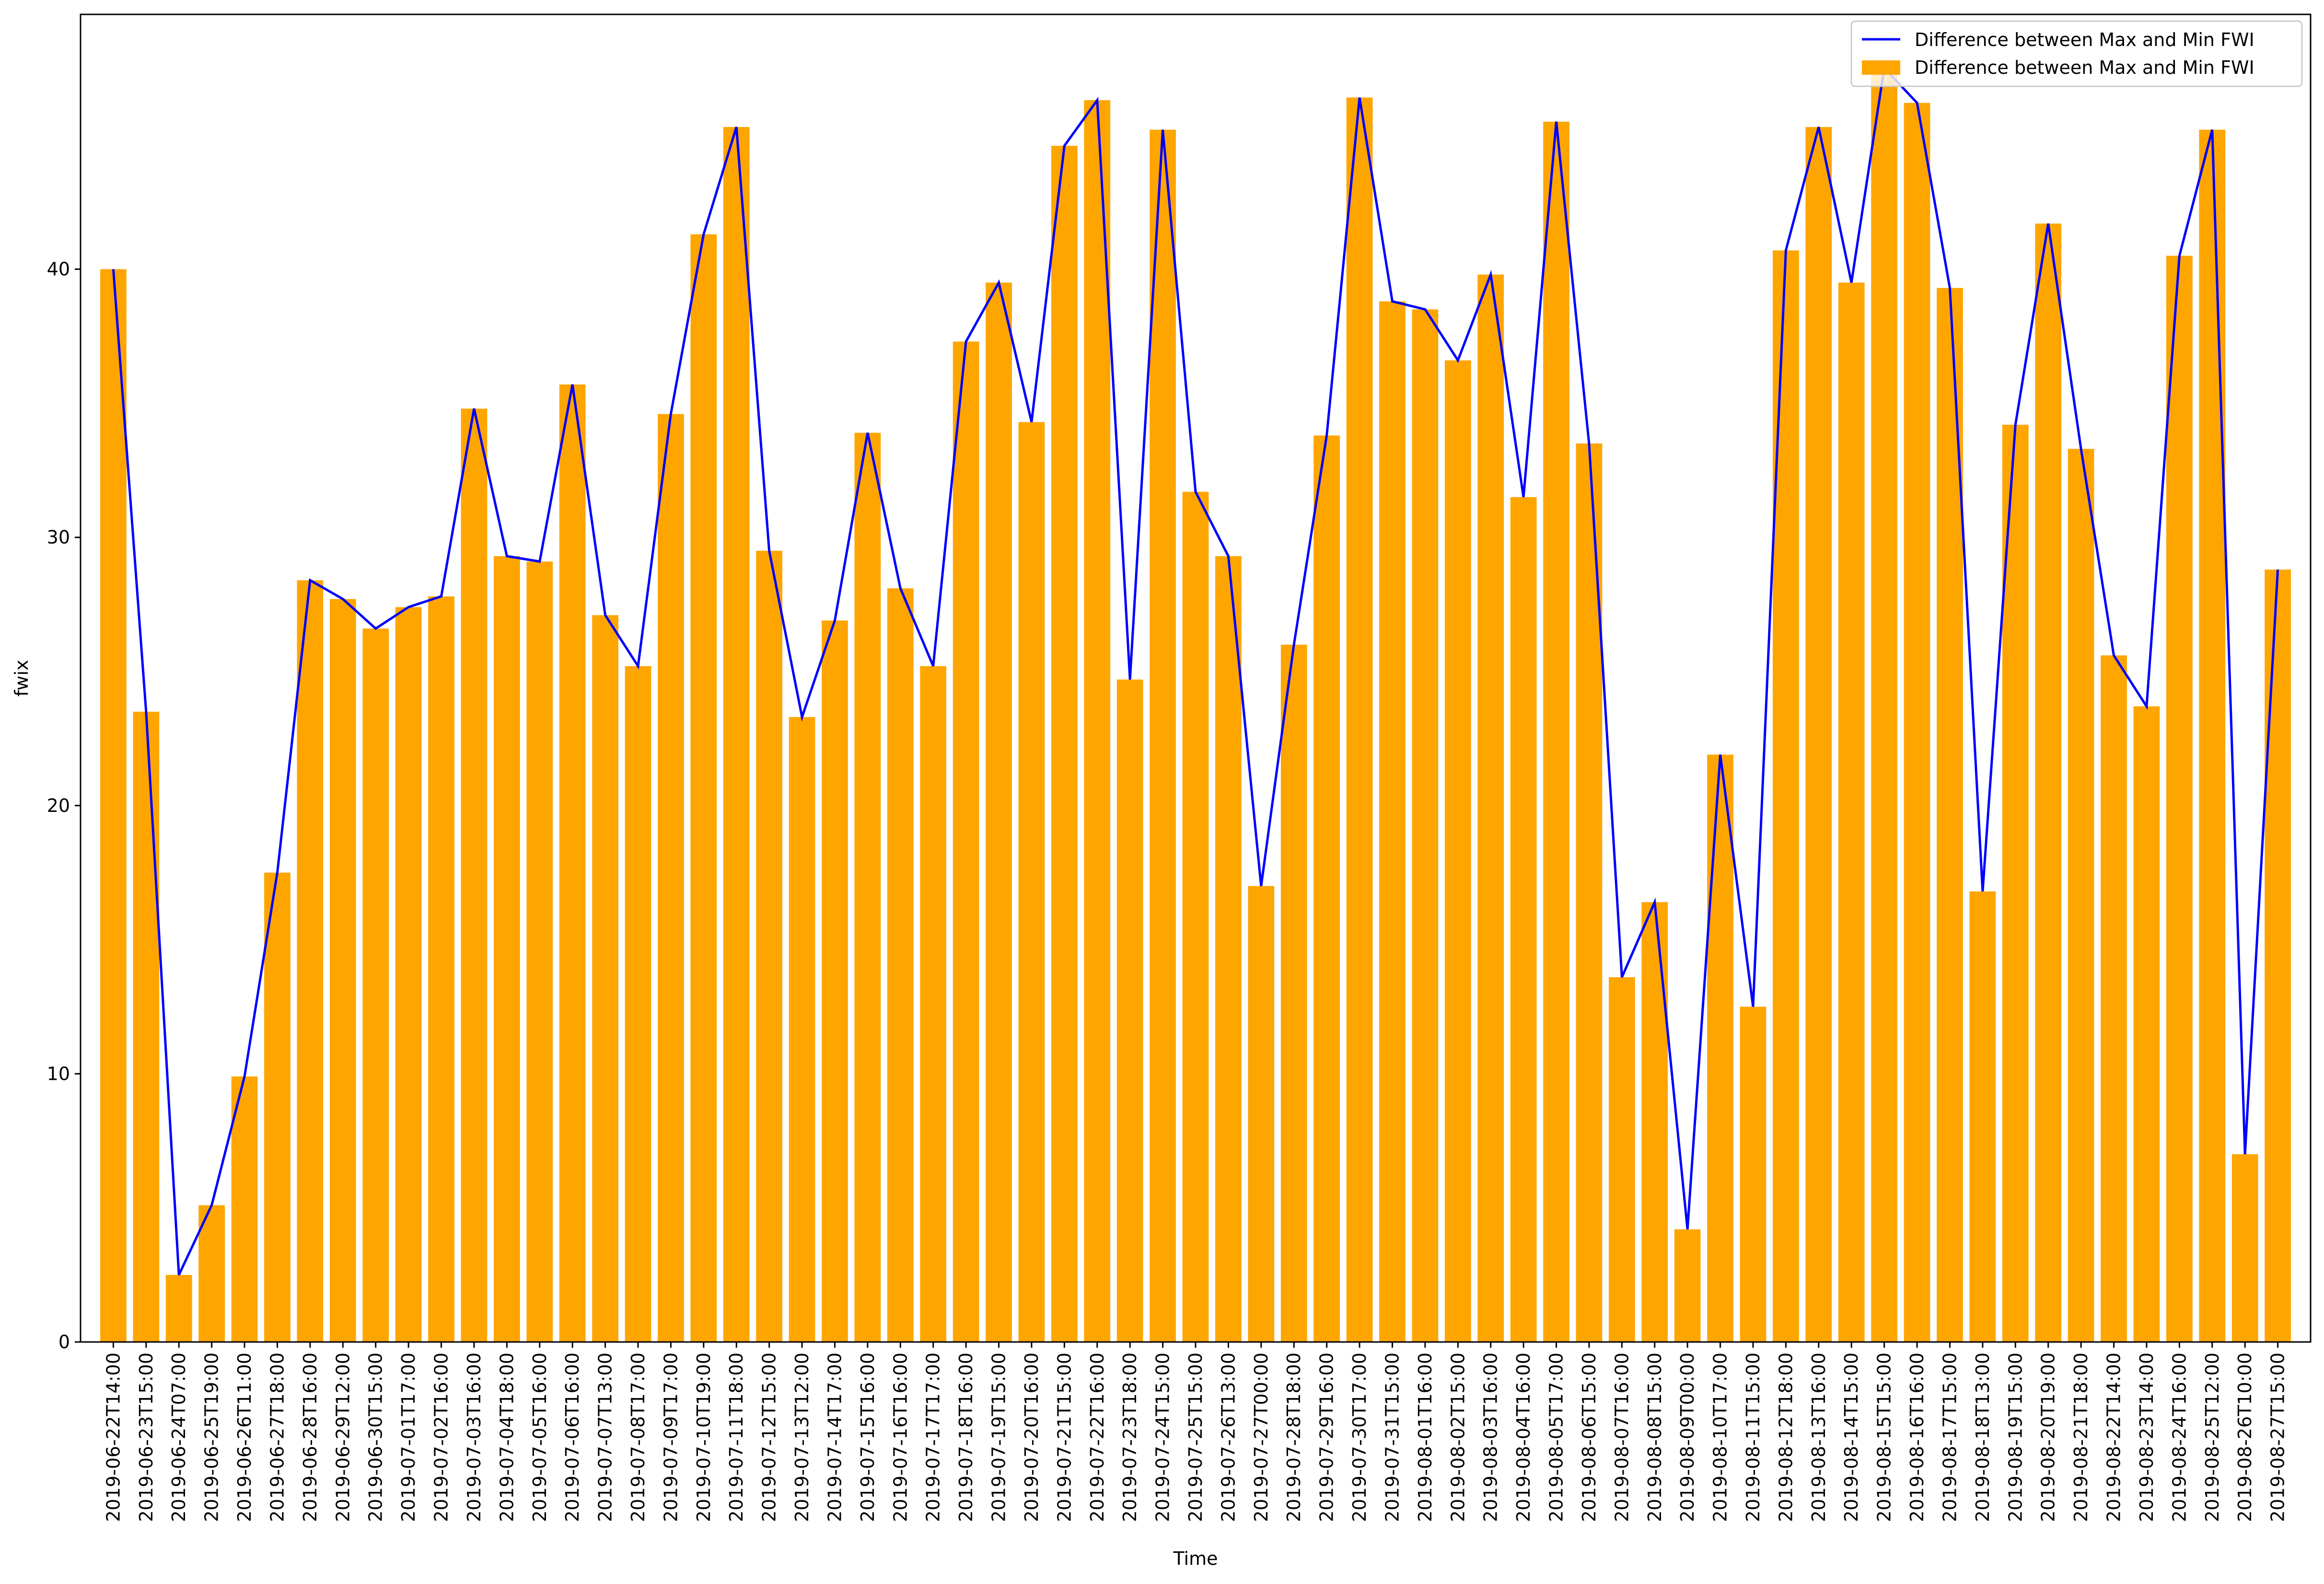 The height and width of the screenshot is (1584, 2324). What do you see at coordinates (2244, 1437) in the screenshot?
I see `x-tick-label: 2019-08-26T10:00` at bounding box center [2244, 1437].